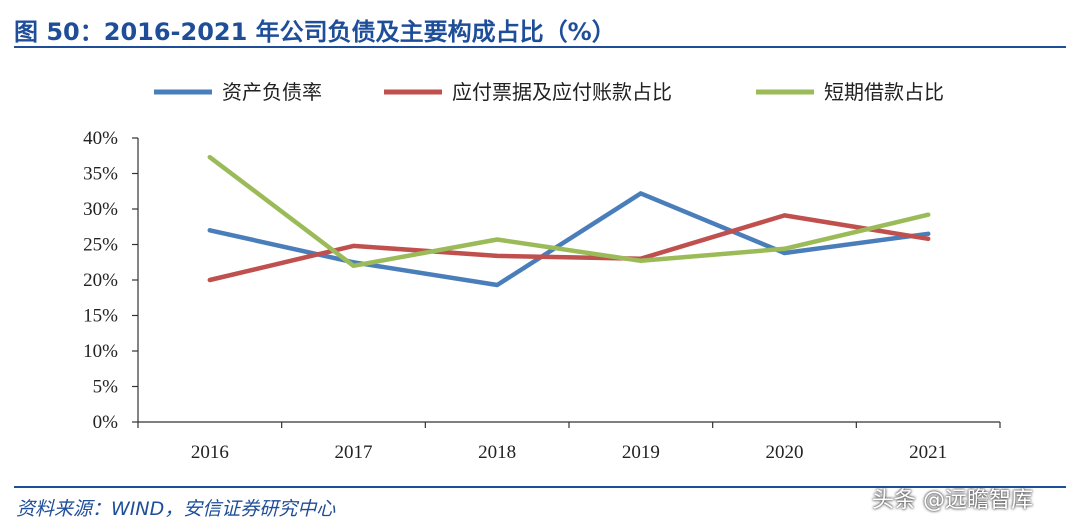 This screenshot has height=524, width=1080. I want to click on y-tick-label: 5%, so click(106, 387).